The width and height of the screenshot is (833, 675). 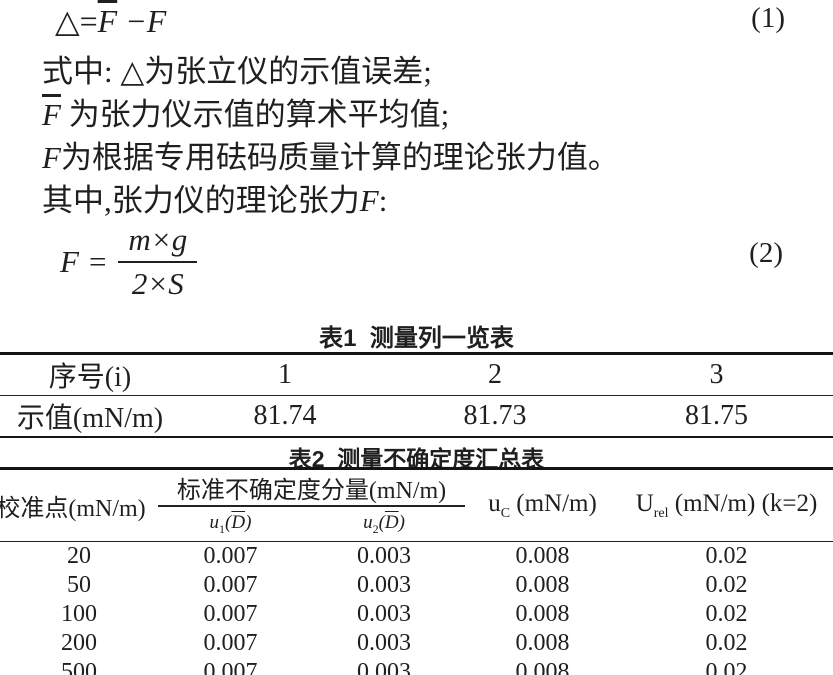 I want to click on calibration-point-cell: 20, so click(x=79, y=556).